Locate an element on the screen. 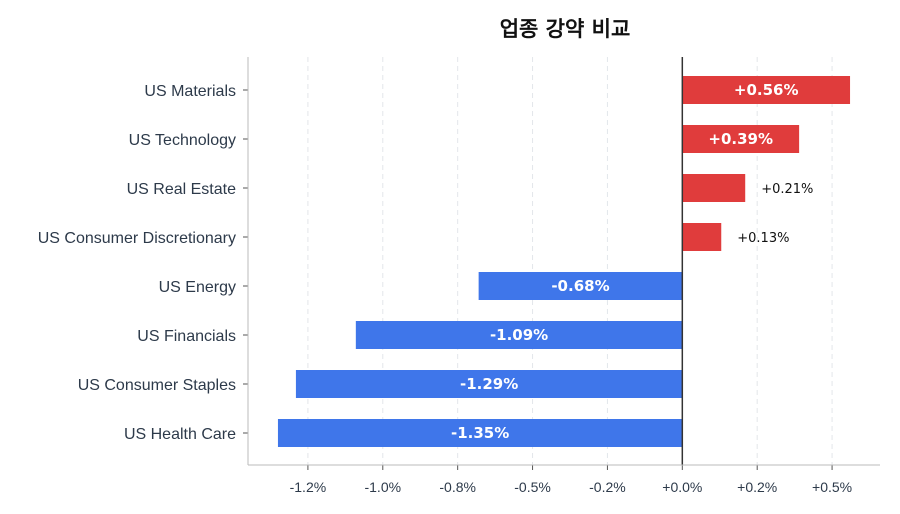 The height and width of the screenshot is (514, 900). chart-title: 업종 강약 비교 is located at coordinates (565, 29).